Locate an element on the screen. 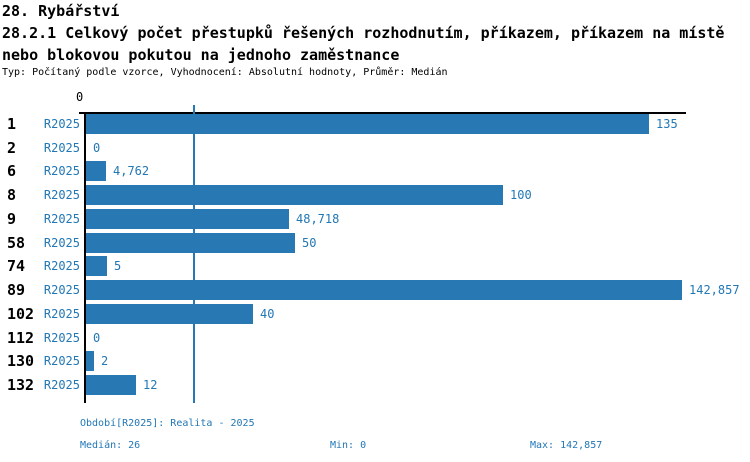  stat-median: Medián: 26 is located at coordinates (110, 445).